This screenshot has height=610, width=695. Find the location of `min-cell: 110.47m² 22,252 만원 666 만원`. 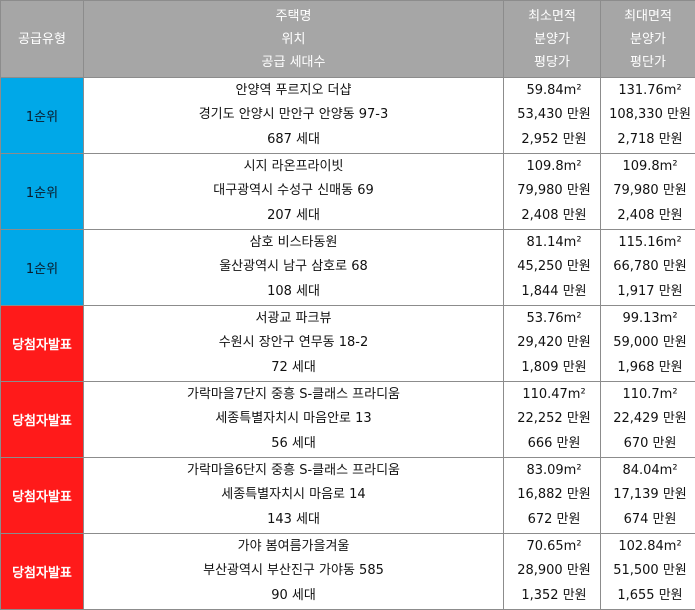

min-cell: 110.47m² 22,252 만원 666 만원 is located at coordinates (552, 420).